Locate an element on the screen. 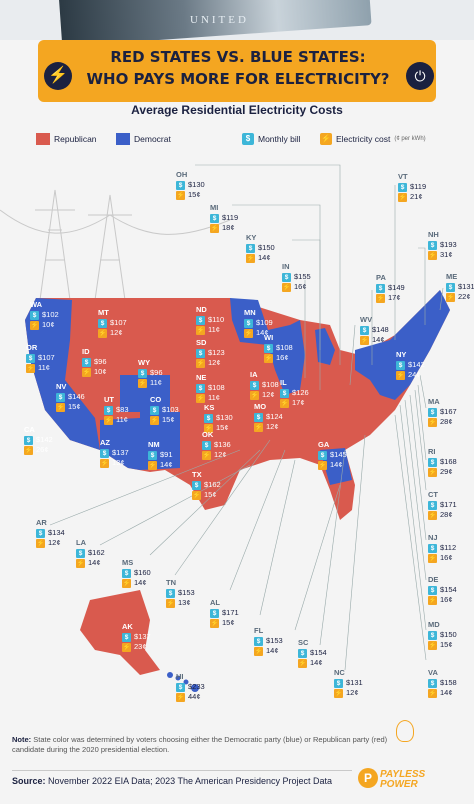 The image size is (474, 804). state-abbr: CO is located at coordinates (156, 399).